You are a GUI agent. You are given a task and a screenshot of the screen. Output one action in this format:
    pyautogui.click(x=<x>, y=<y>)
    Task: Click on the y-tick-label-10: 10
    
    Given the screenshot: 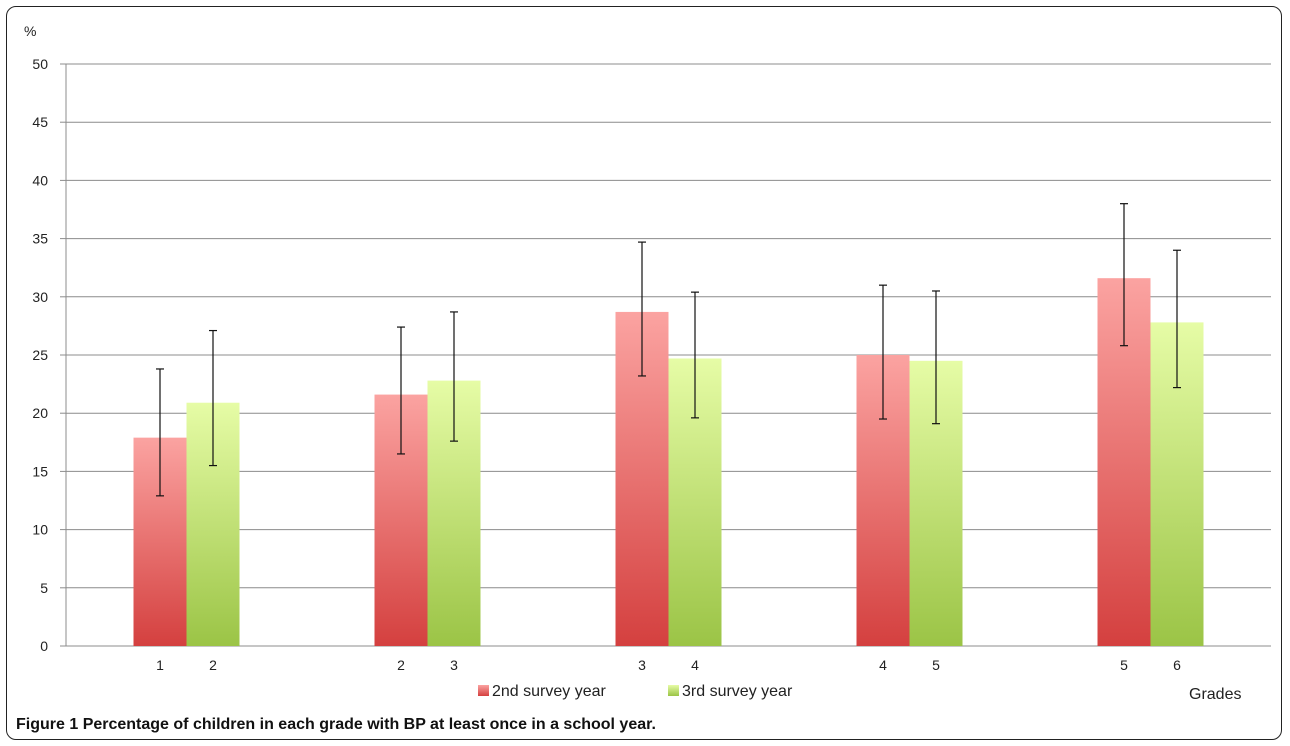 What is the action you would take?
    pyautogui.click(x=40, y=530)
    